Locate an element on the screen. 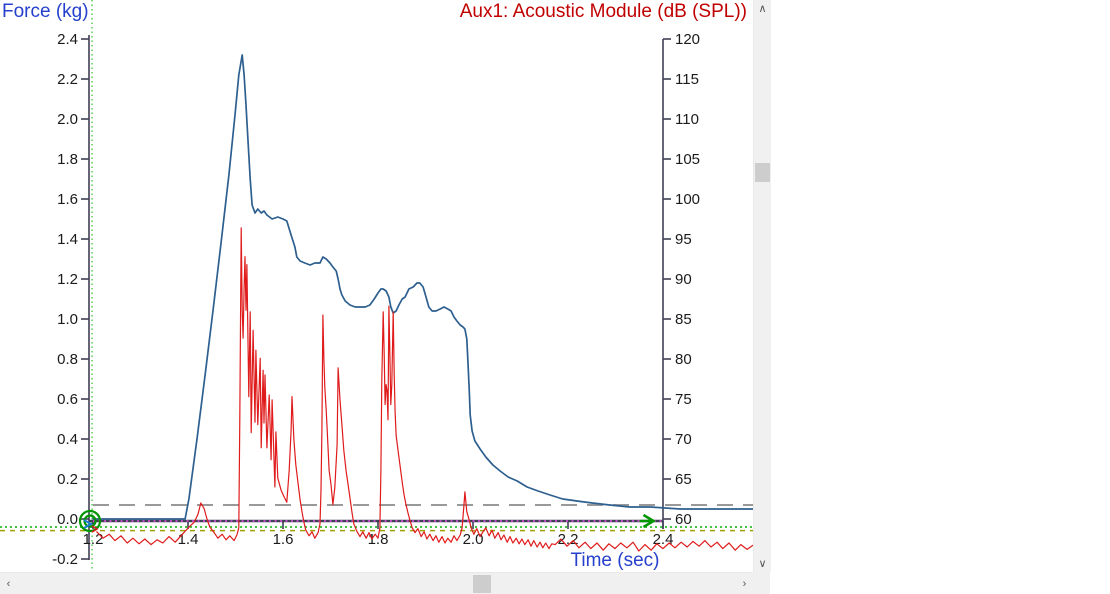 This screenshot has height=594, width=1110. scrollbar-corner is located at coordinates (761, 583).